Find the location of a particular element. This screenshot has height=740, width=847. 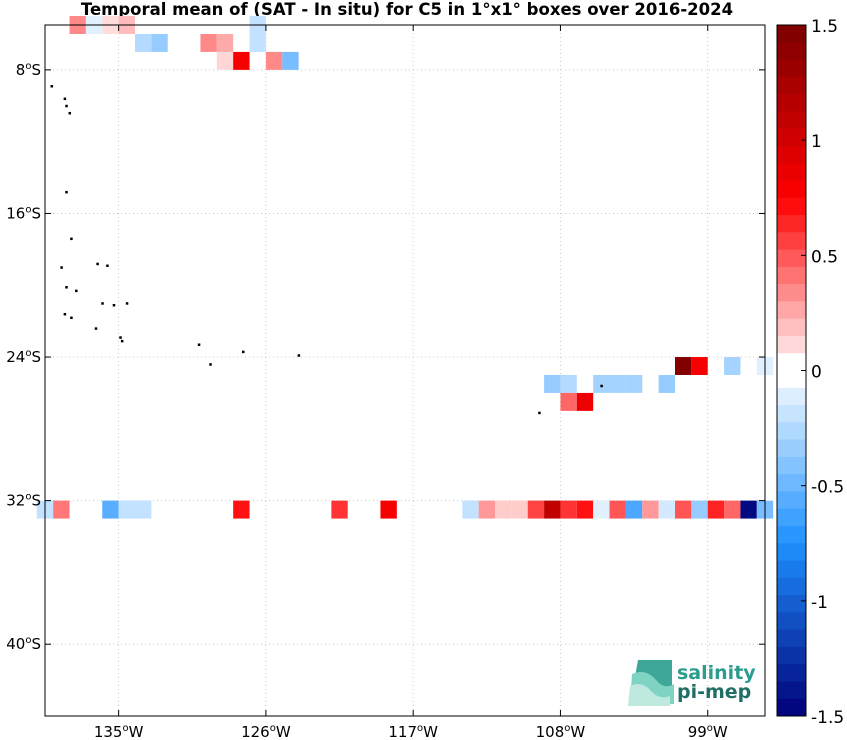

y-tick-label: 16oS is located at coordinates (23, 213).